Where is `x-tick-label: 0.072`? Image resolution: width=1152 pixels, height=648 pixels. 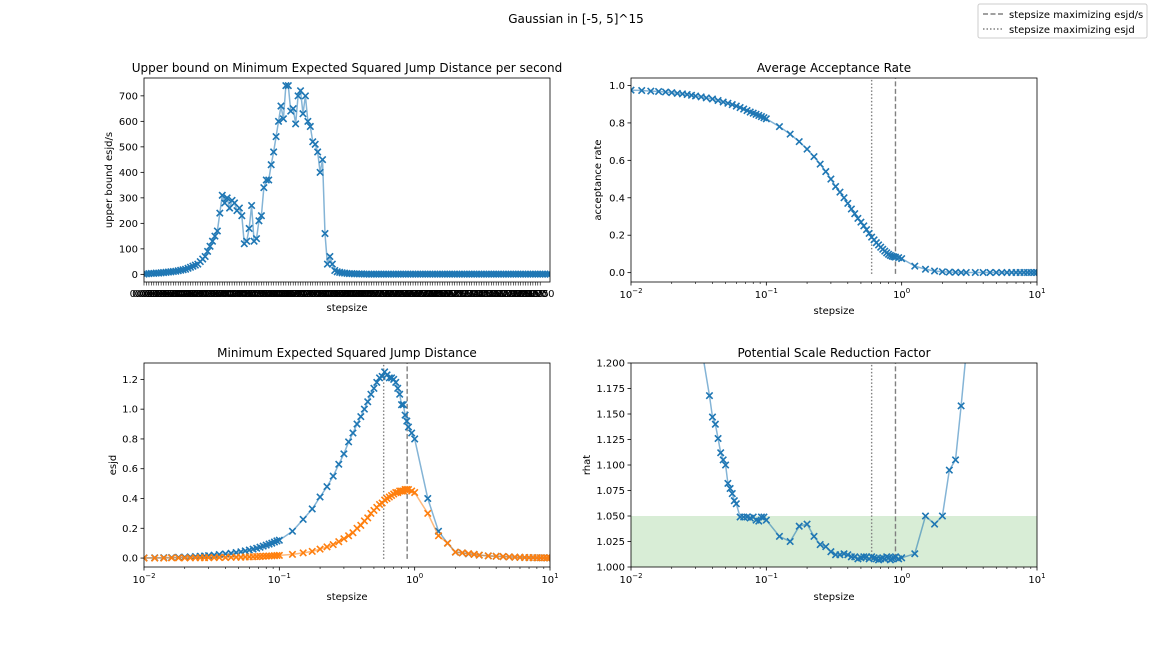 x-tick-label: 0.072 is located at coordinates (295, 294).